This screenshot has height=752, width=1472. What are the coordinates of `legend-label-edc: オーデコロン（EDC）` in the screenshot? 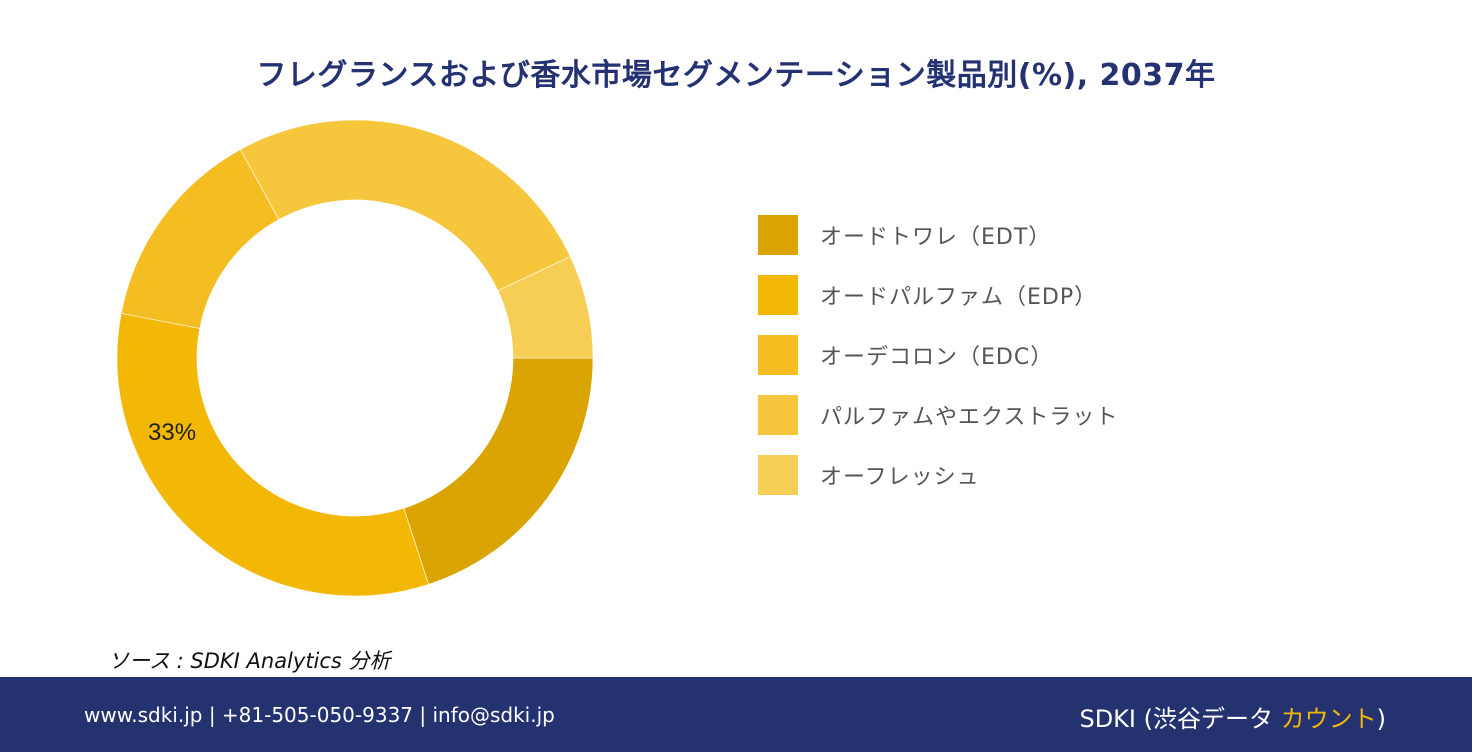 It's located at (937, 357).